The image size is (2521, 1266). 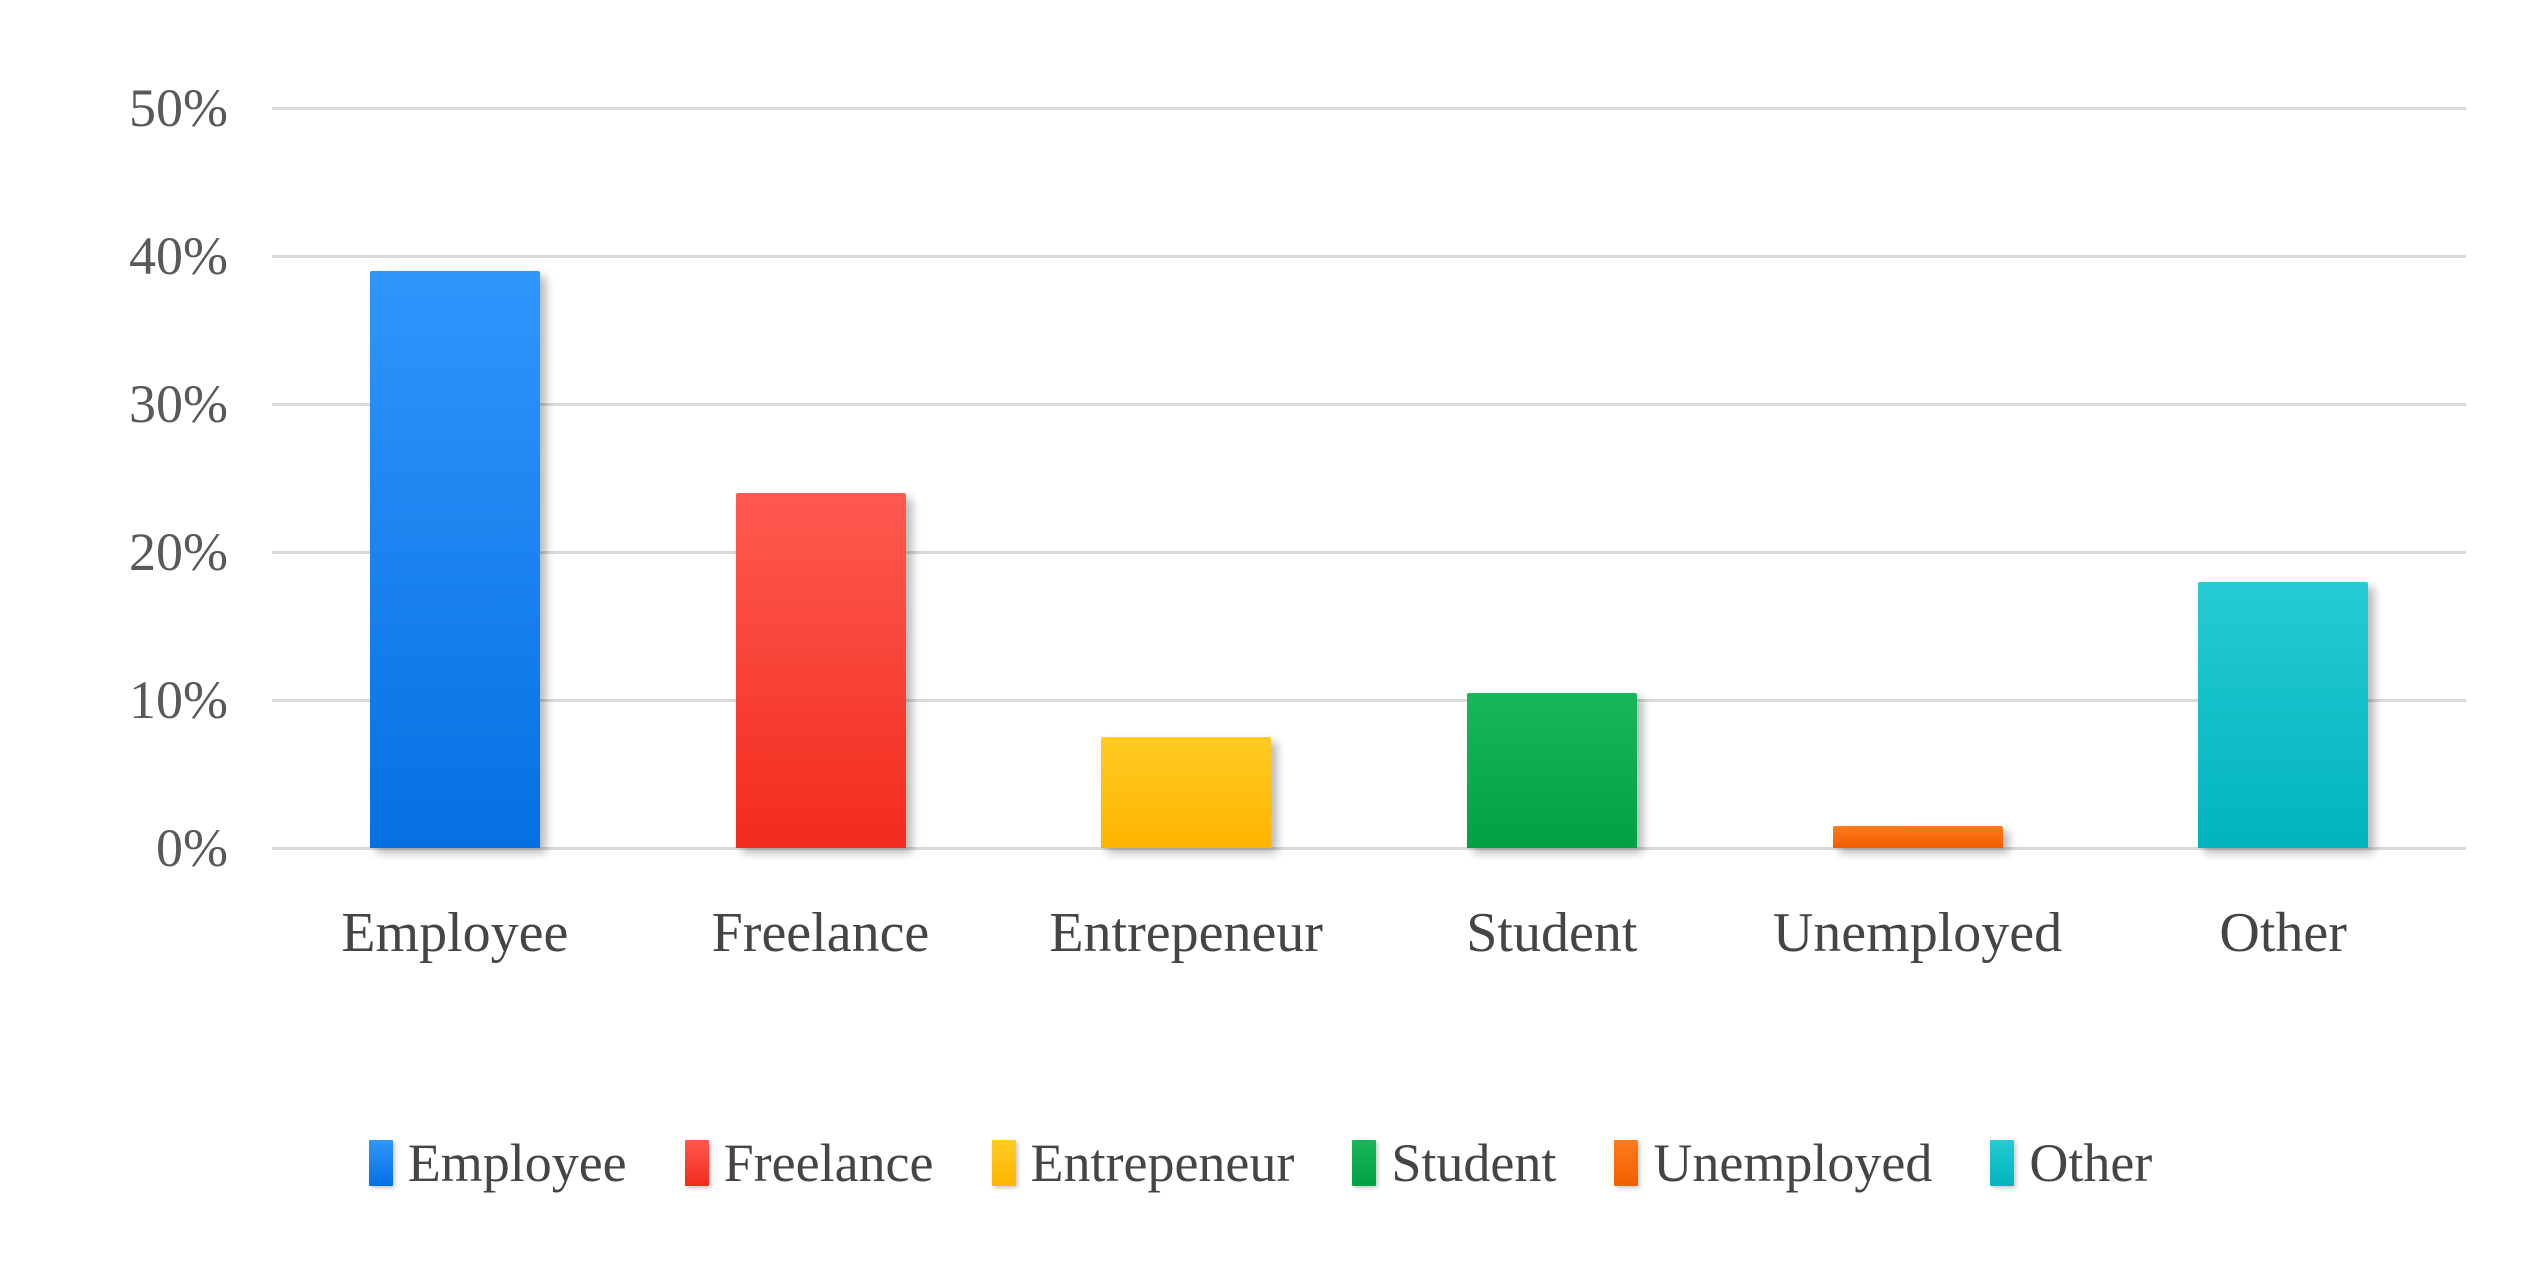 What do you see at coordinates (1551, 770) in the screenshot?
I see `bar-student` at bounding box center [1551, 770].